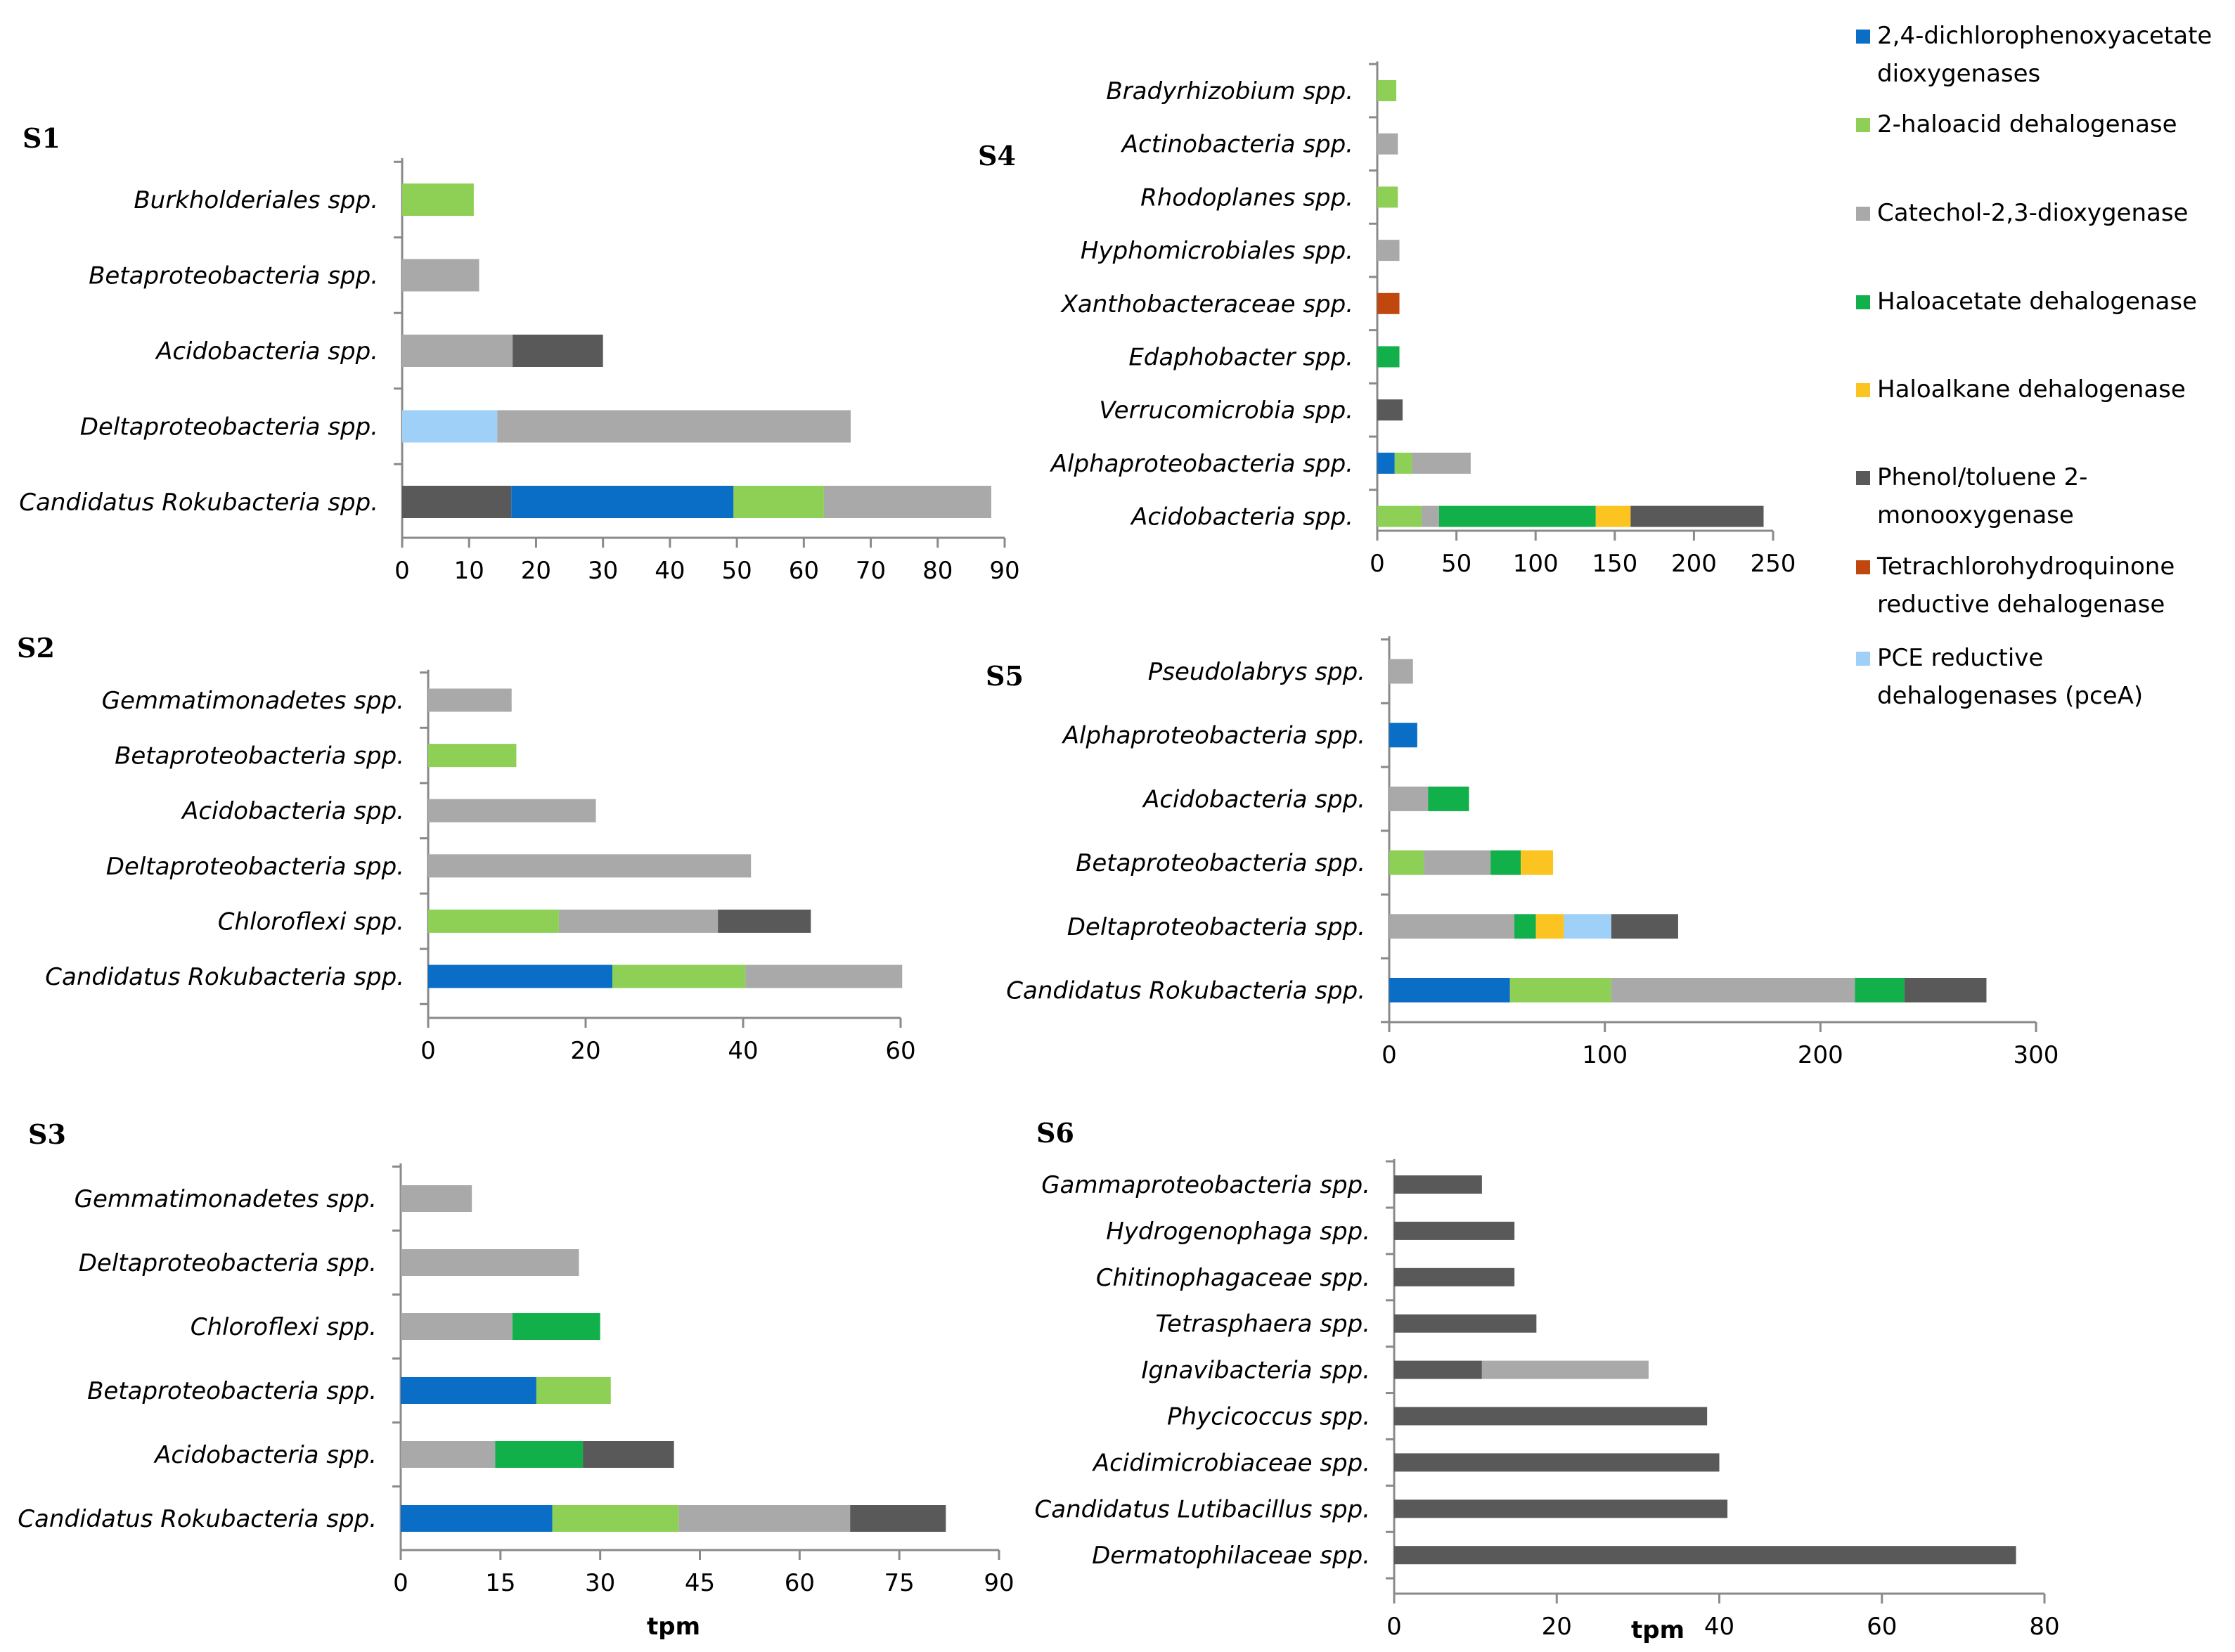  I want to click on bar-segment-haloalkane, so click(1613, 516).